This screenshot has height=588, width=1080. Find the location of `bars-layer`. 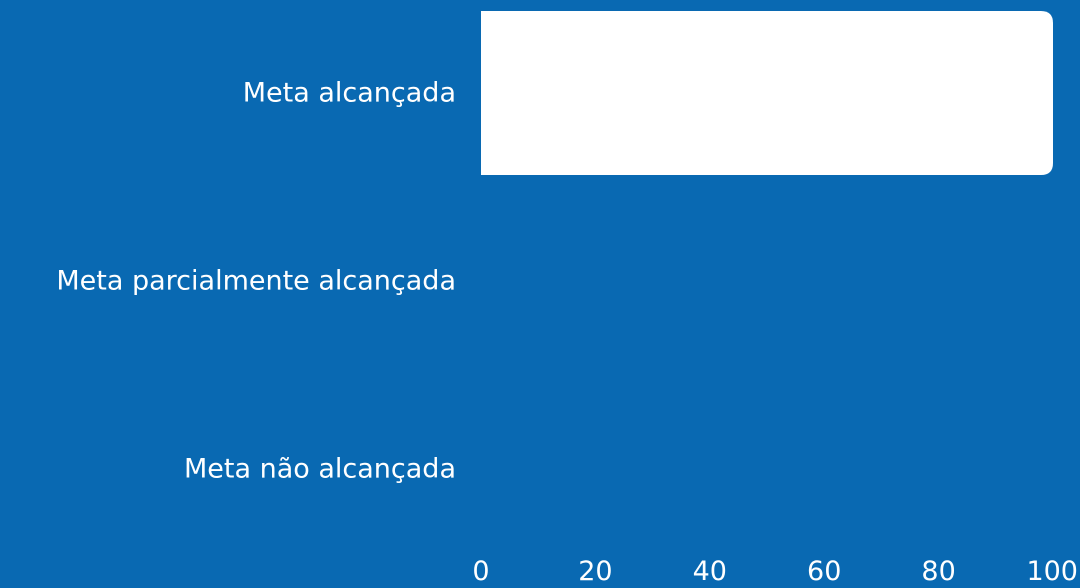

bars-layer is located at coordinates (767, 93).